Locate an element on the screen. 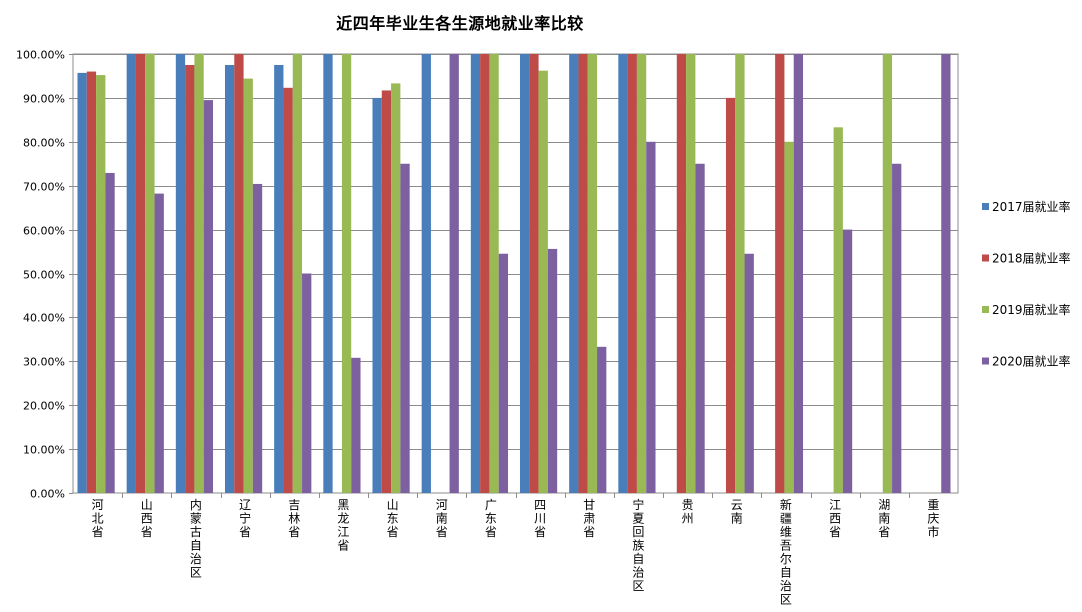 The width and height of the screenshot is (1082, 612). x-category-label: 河南省 is located at coordinates (442, 518).